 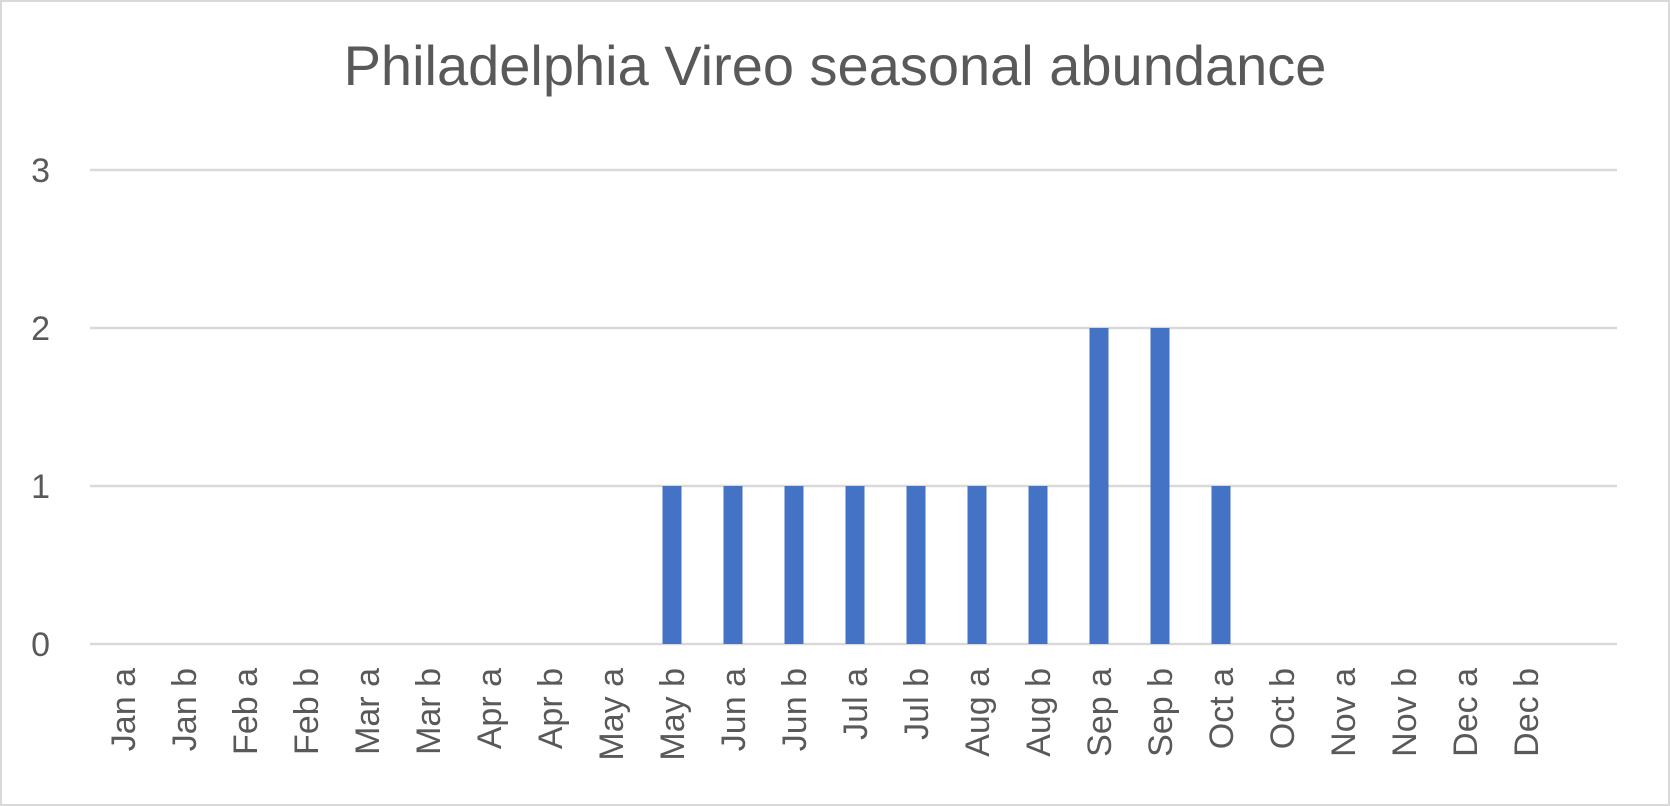 I want to click on x-tick-label: Apr a, so click(x=490, y=708).